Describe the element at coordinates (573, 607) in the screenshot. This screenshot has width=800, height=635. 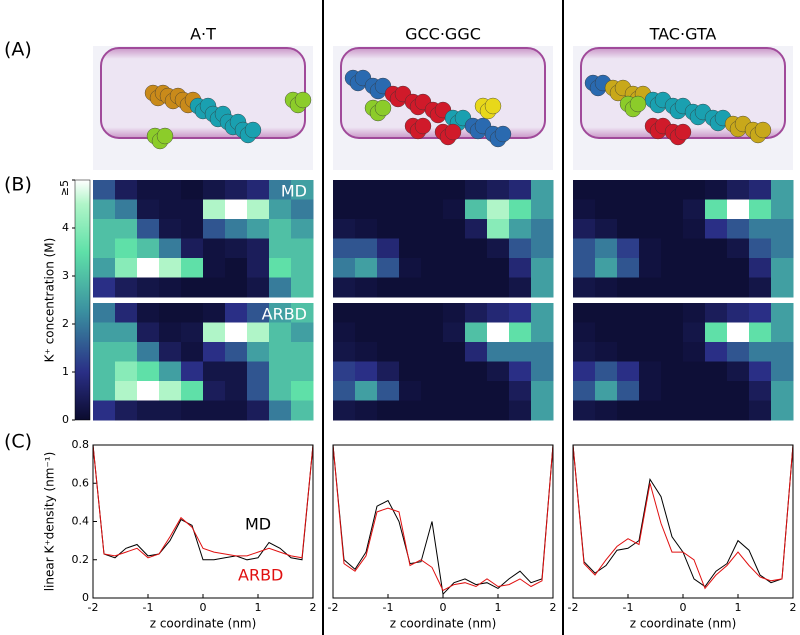
I see `x-tick-label: -2` at that location.